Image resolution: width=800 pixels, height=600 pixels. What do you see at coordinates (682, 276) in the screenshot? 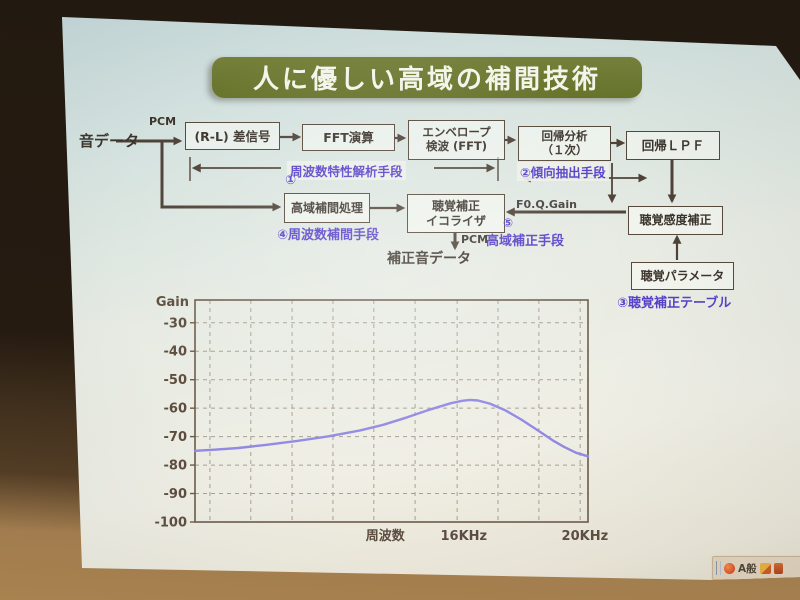
I see `block-auditory-params: 聴覚パラメータ` at bounding box center [682, 276].